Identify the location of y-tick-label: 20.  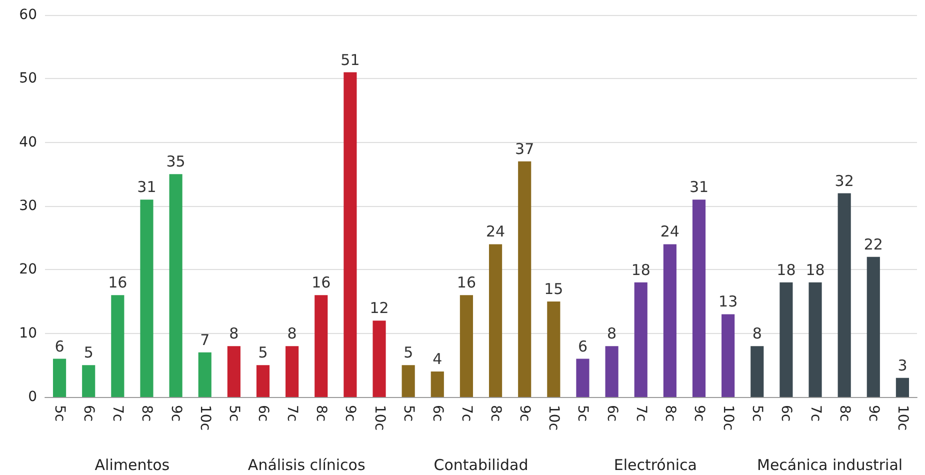
(28, 270).